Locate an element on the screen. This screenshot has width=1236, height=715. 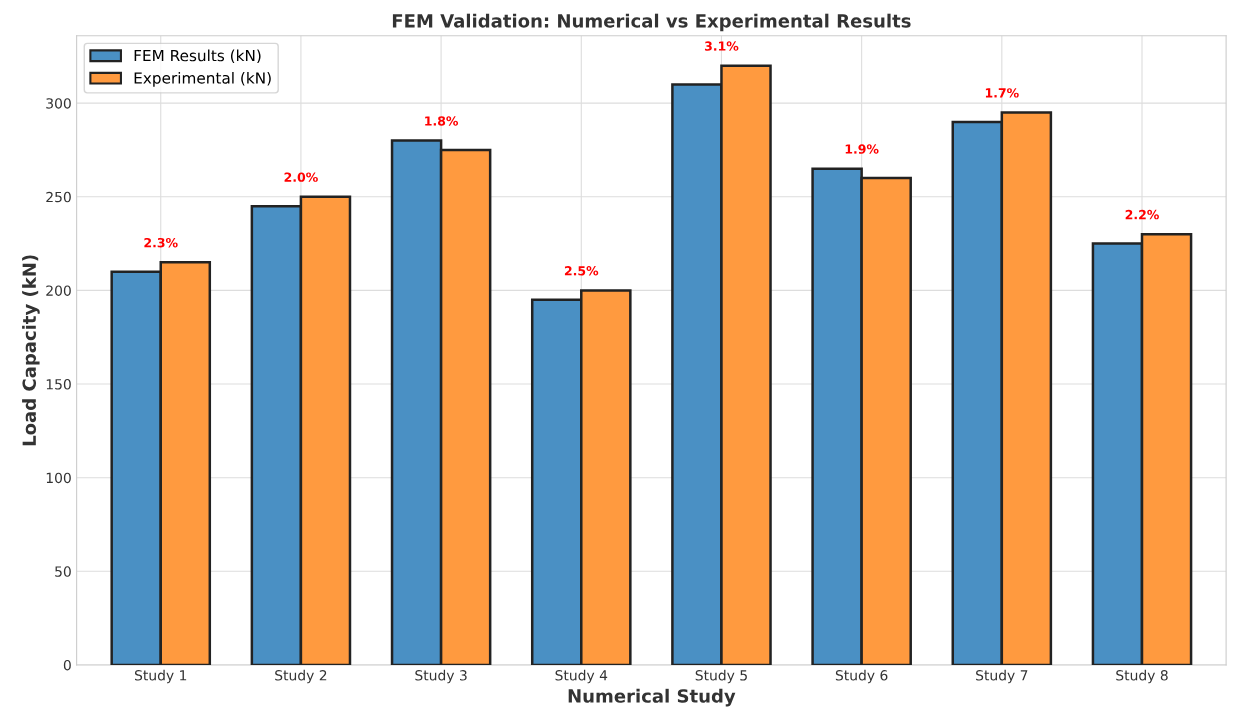
x-tick-label: Study 4 is located at coordinates (581, 676).